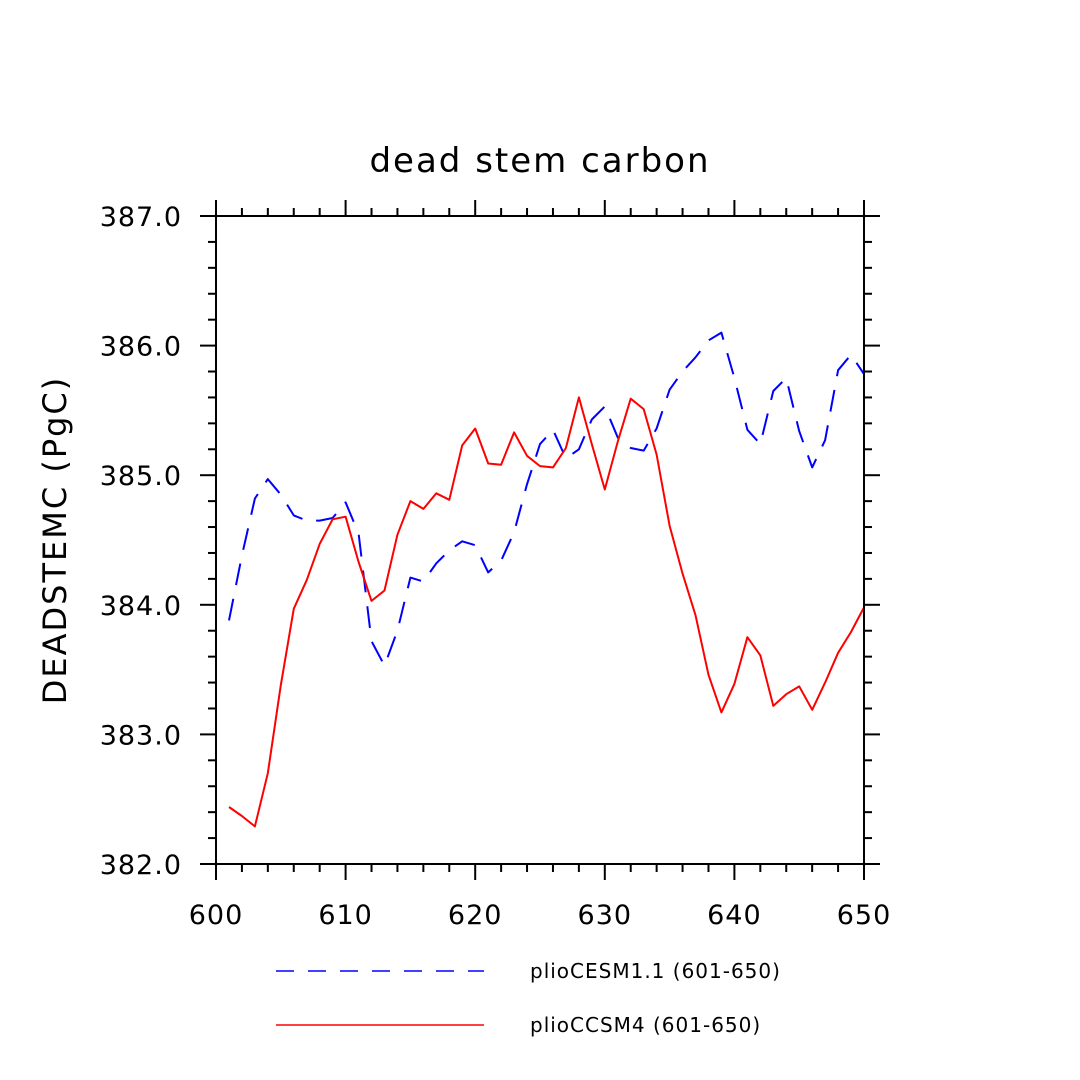 The height and width of the screenshot is (1080, 1080). What do you see at coordinates (141, 606) in the screenshot?
I see `y-tick-label: 384.0` at bounding box center [141, 606].